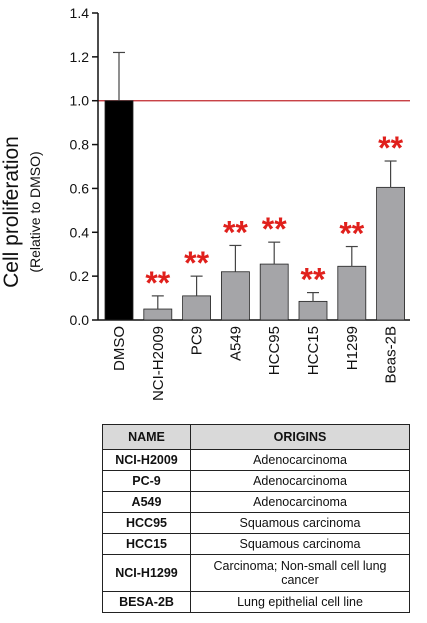 This screenshot has height=623, width=427. What do you see at coordinates (146, 573) in the screenshot?
I see `cell-name: NCI-H1299` at bounding box center [146, 573].